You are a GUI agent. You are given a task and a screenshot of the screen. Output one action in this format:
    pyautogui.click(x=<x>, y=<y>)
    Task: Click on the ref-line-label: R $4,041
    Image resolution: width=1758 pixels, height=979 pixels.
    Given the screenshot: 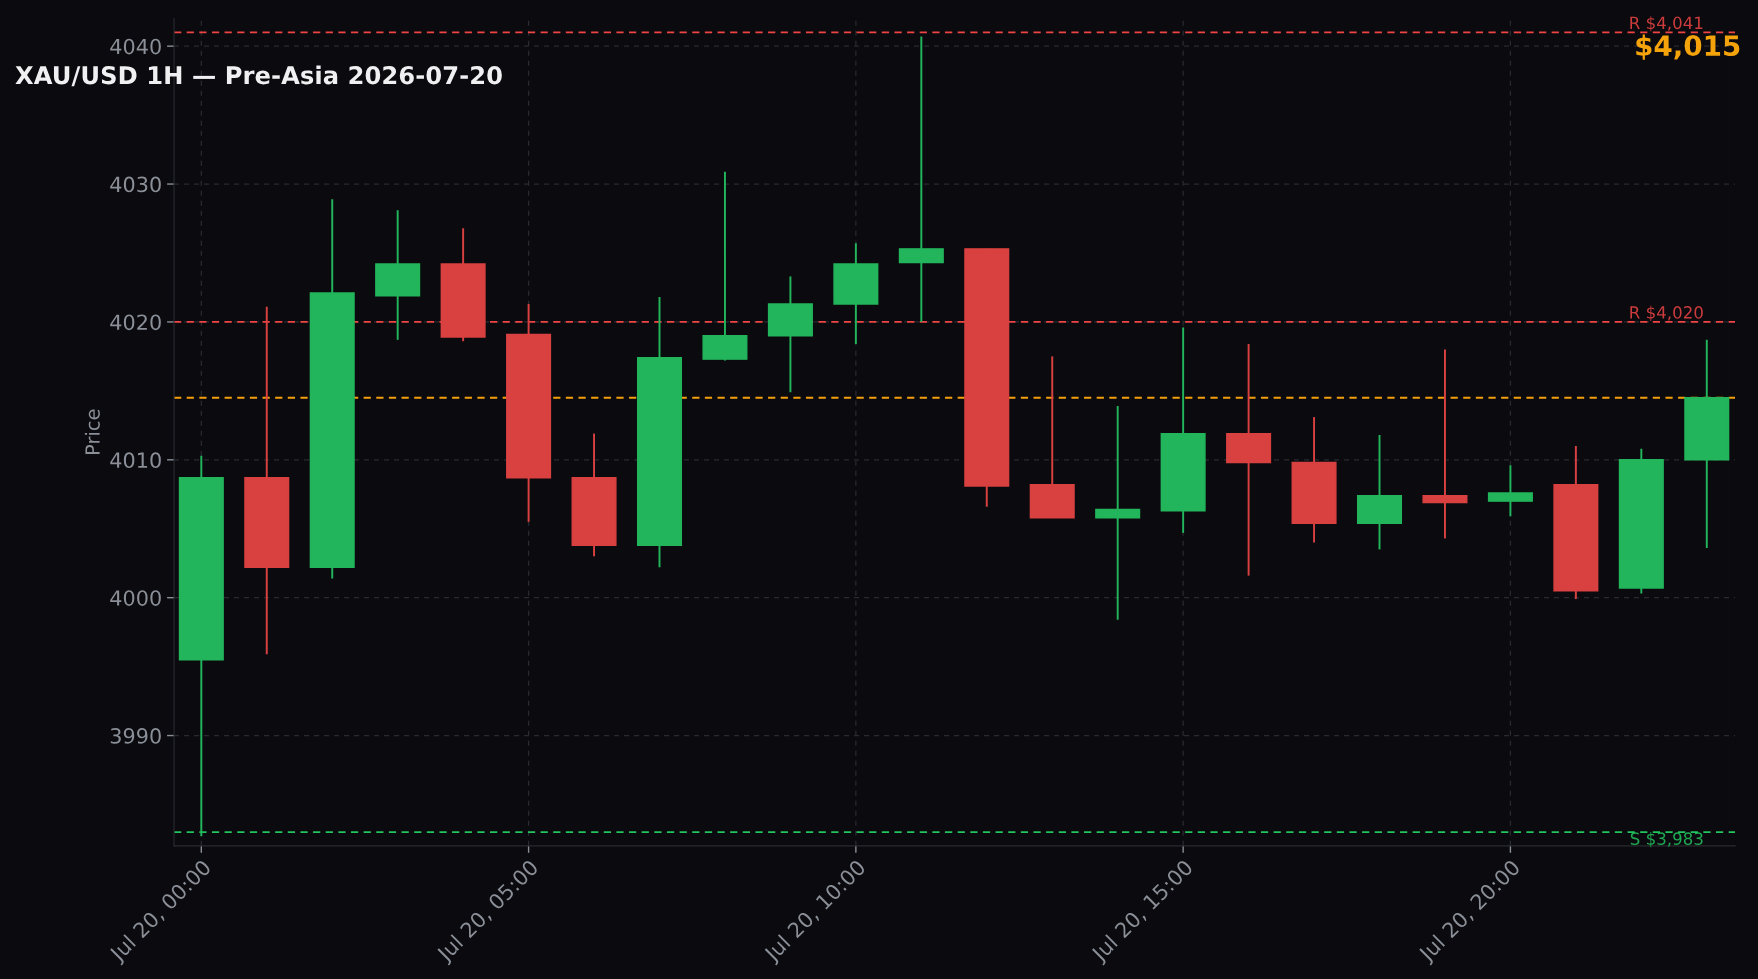 What is the action you would take?
    pyautogui.click(x=1666, y=24)
    